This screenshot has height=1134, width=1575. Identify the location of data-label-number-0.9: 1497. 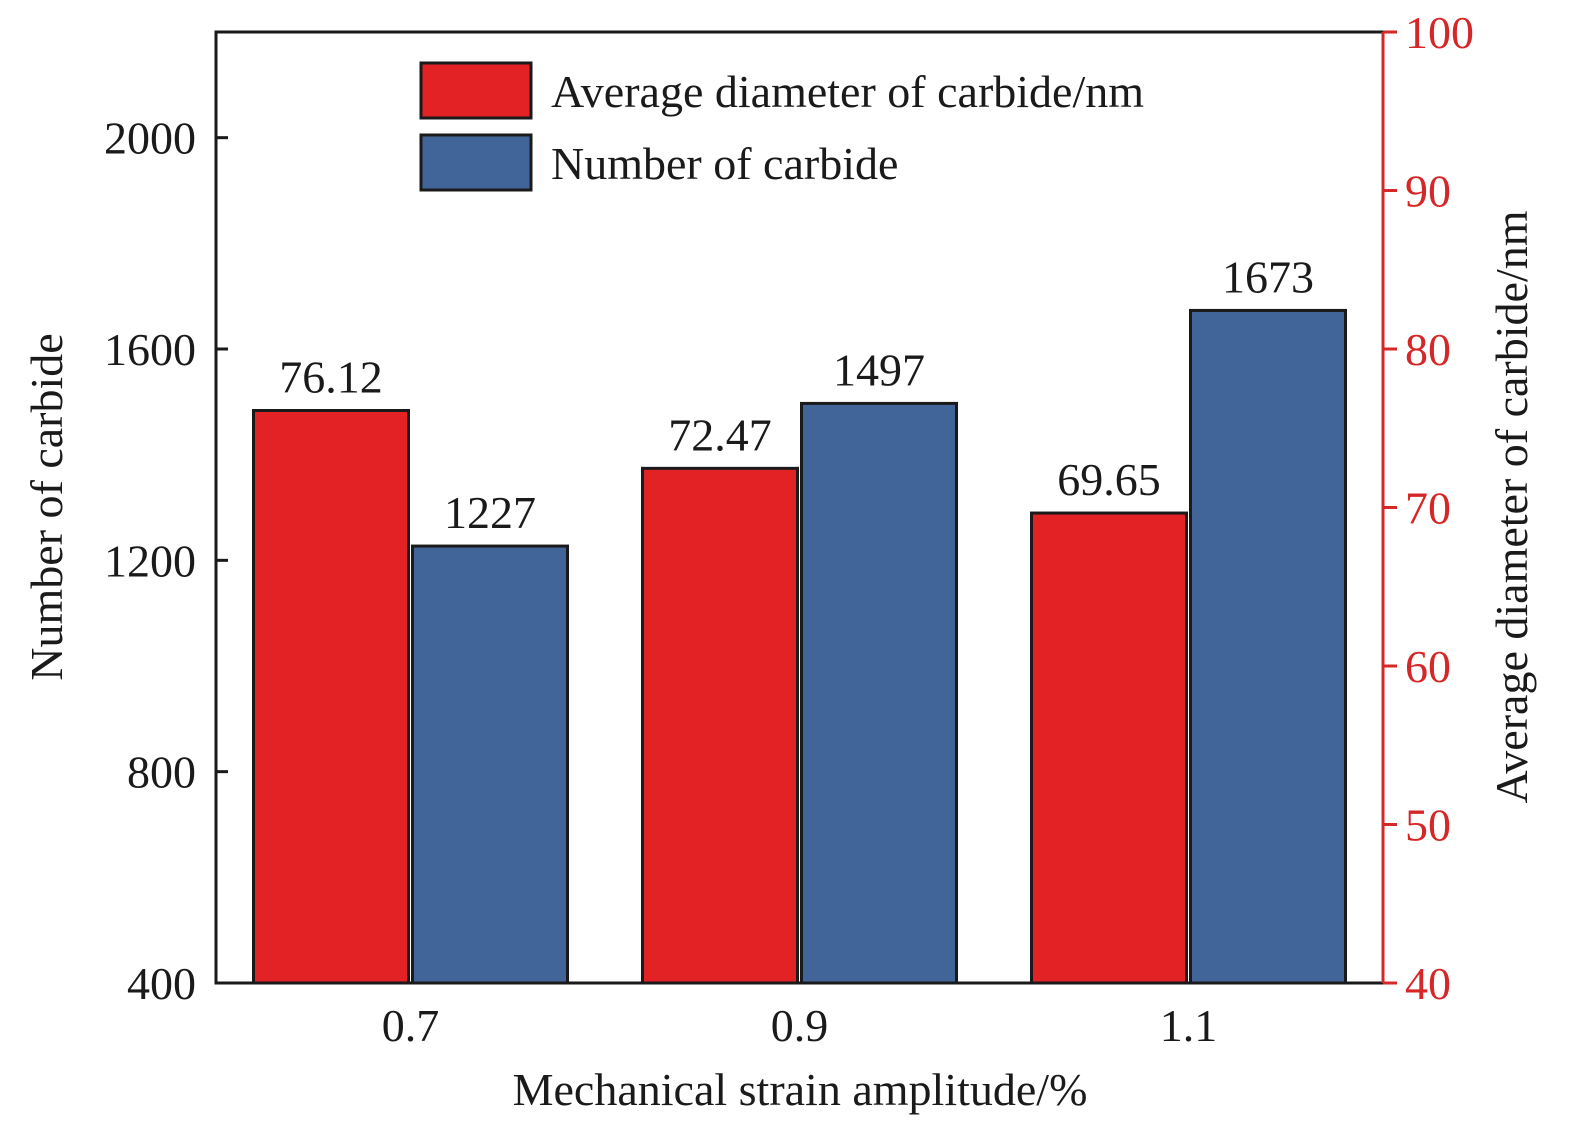
(879, 369).